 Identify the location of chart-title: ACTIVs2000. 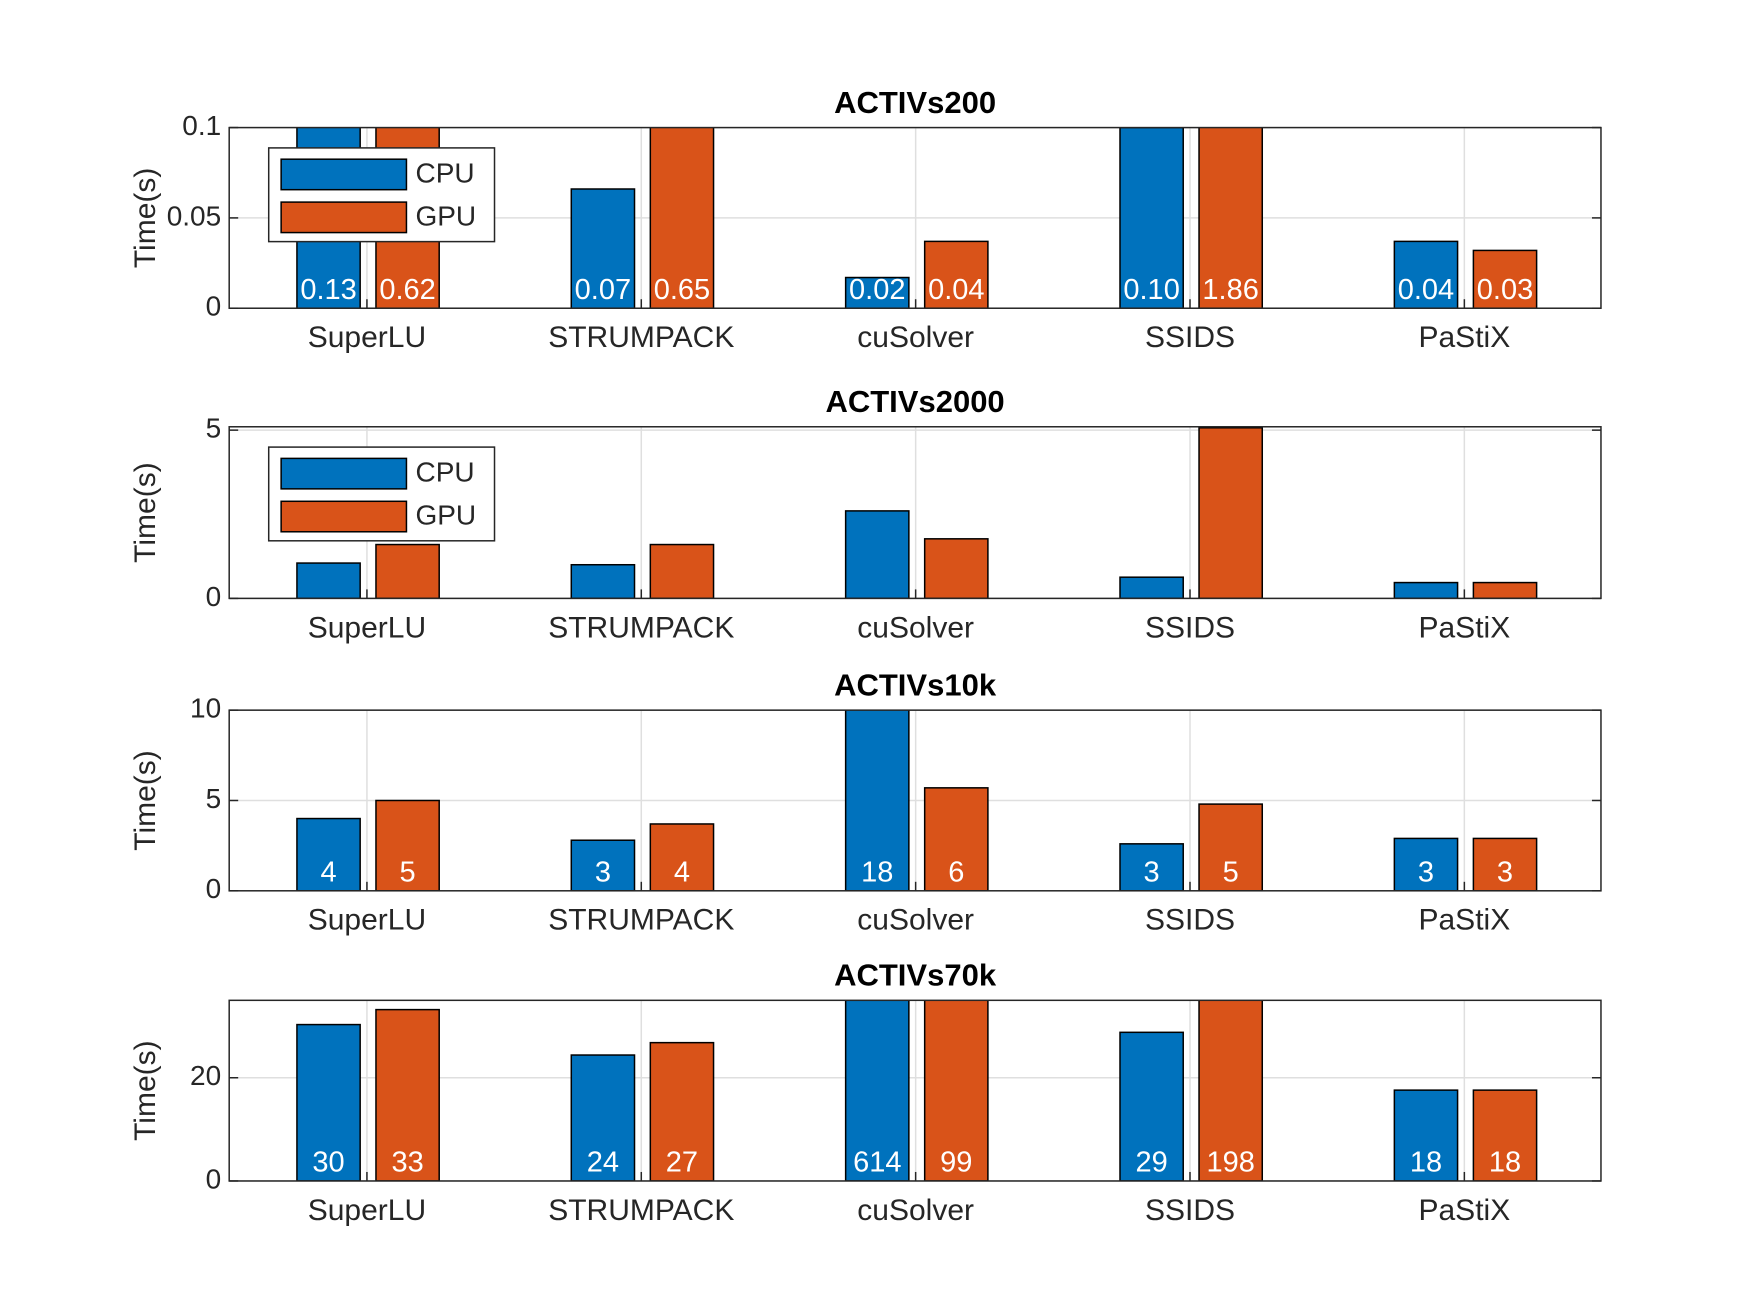
(914, 401).